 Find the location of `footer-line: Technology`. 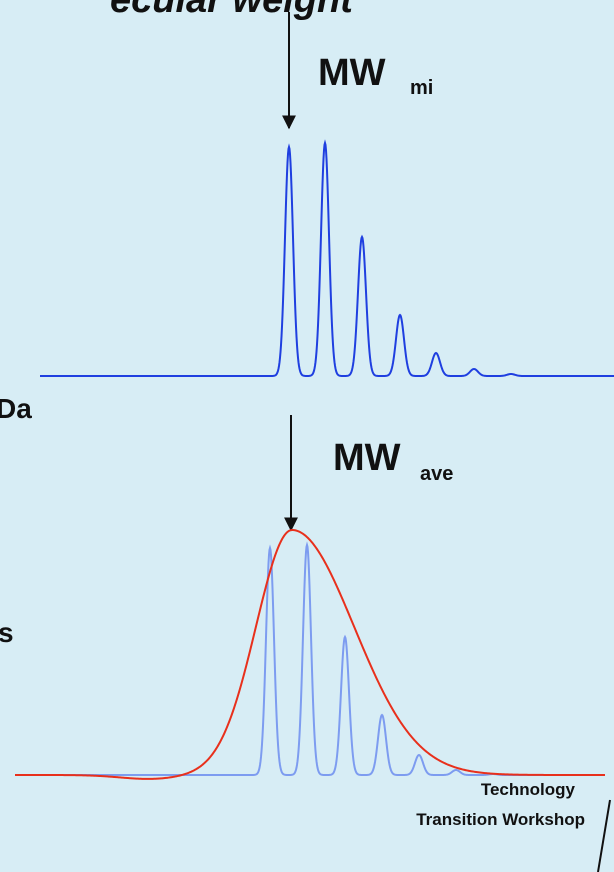

footer-line: Technology is located at coordinates (528, 789).